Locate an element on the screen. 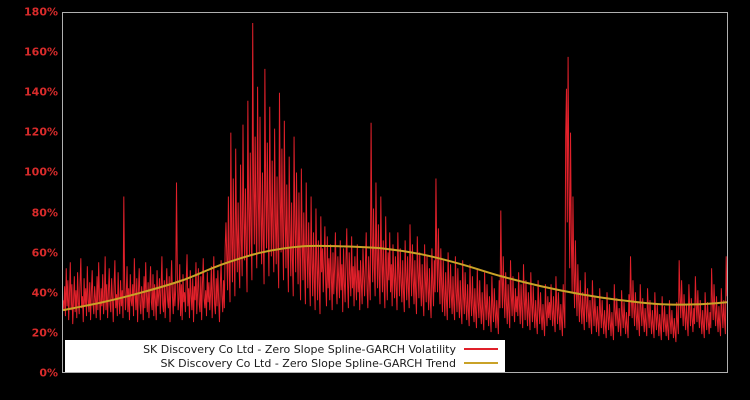 The width and height of the screenshot is (750, 400). y-axis-tick-labels: 0% 20% 40% 60% 80% 100% 120% 140% 160% 180% is located at coordinates (29, 200).